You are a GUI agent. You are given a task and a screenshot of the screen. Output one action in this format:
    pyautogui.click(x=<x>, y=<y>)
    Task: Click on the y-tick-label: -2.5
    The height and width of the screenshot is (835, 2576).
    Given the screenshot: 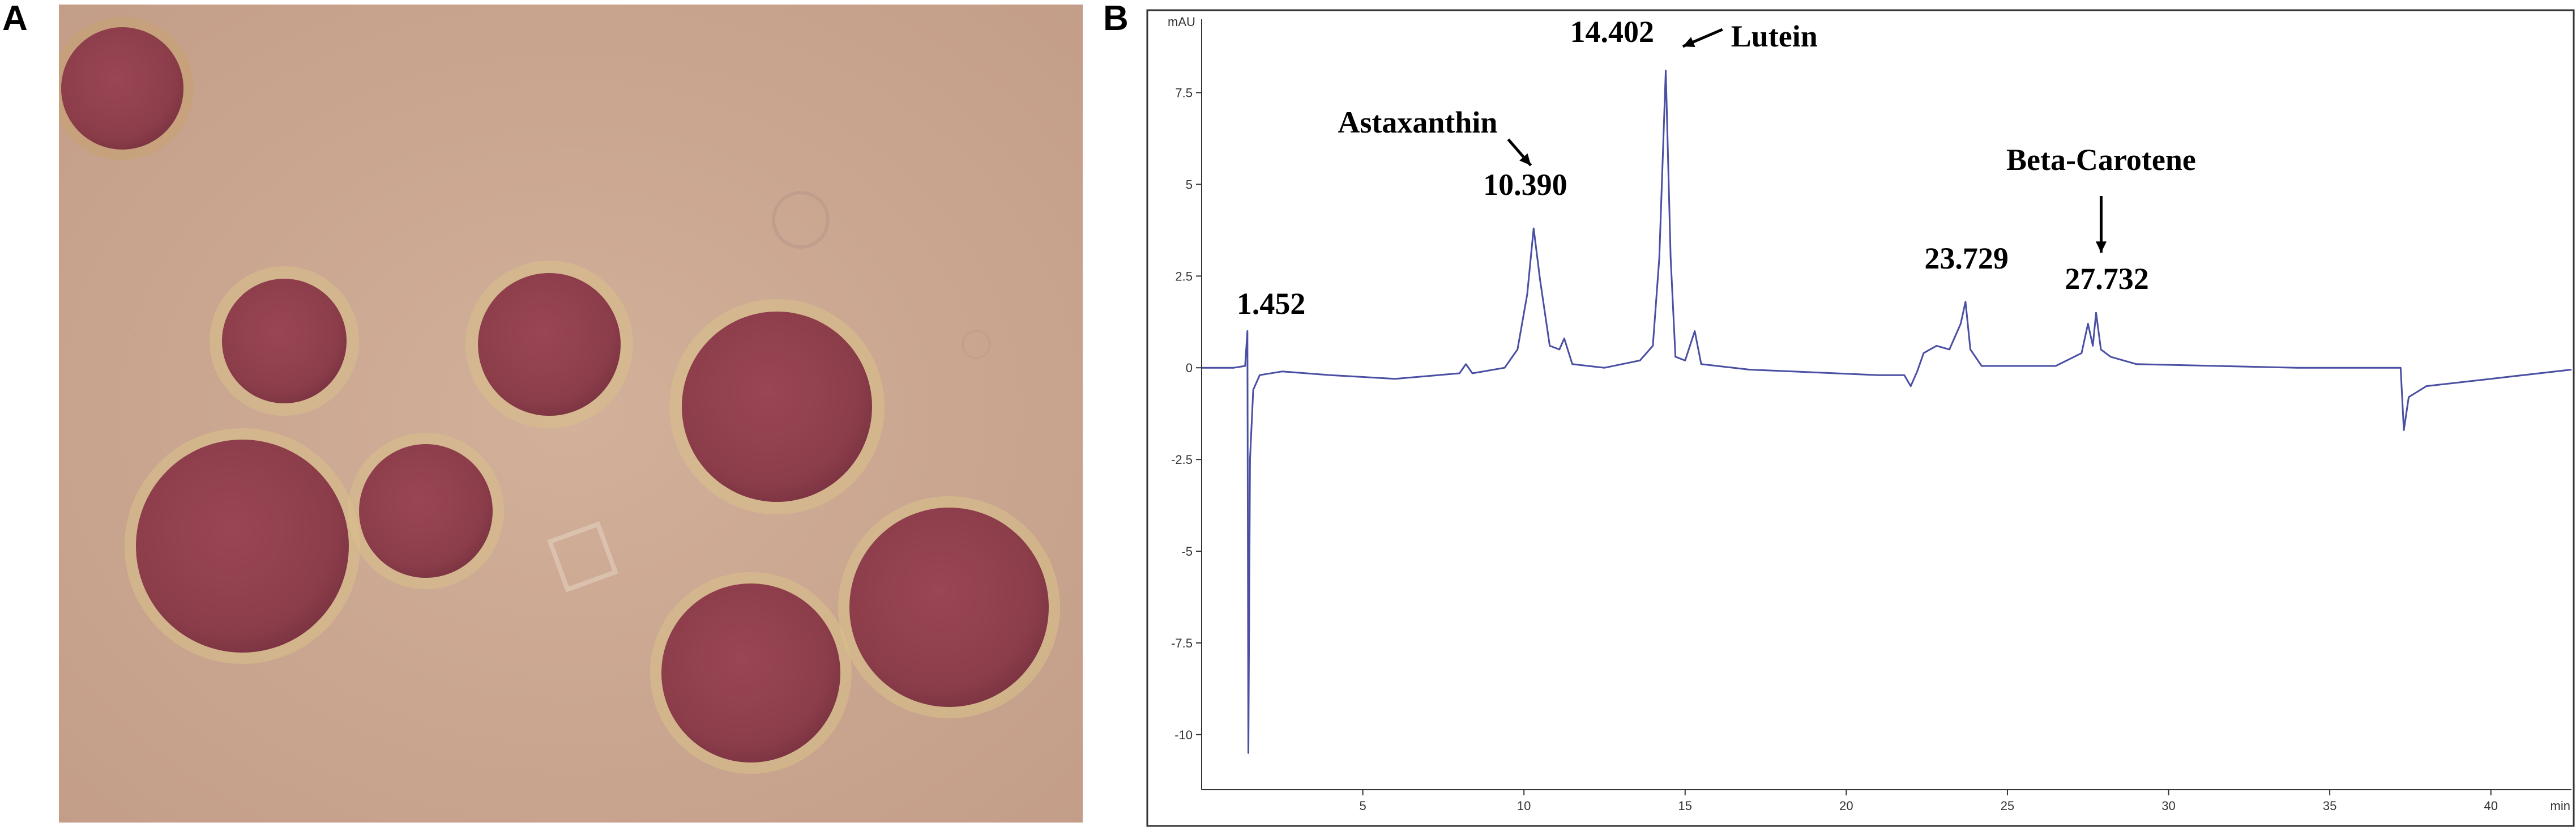 What is the action you would take?
    pyautogui.click(x=1182, y=460)
    